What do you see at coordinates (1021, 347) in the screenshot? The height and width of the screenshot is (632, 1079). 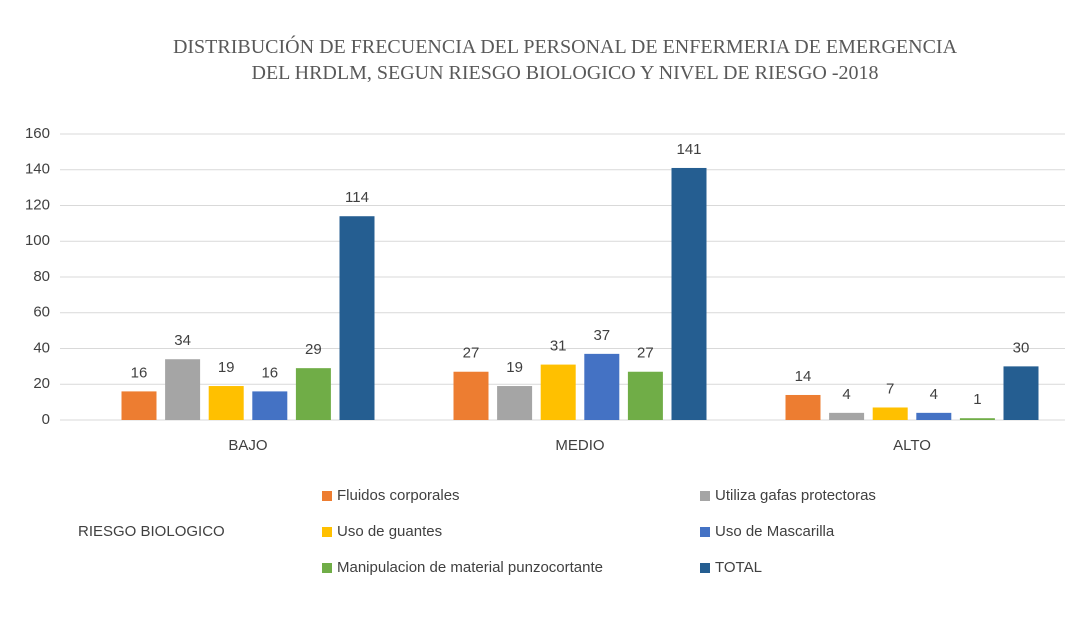 I see `data-label: 30` at bounding box center [1021, 347].